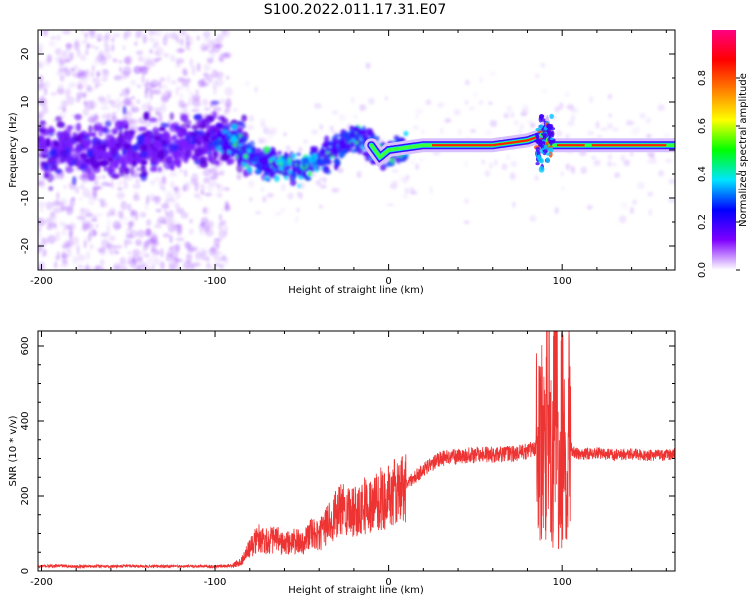  What do you see at coordinates (215, 582) in the screenshot?
I see `snr-x-tick-label: -100` at bounding box center [215, 582].